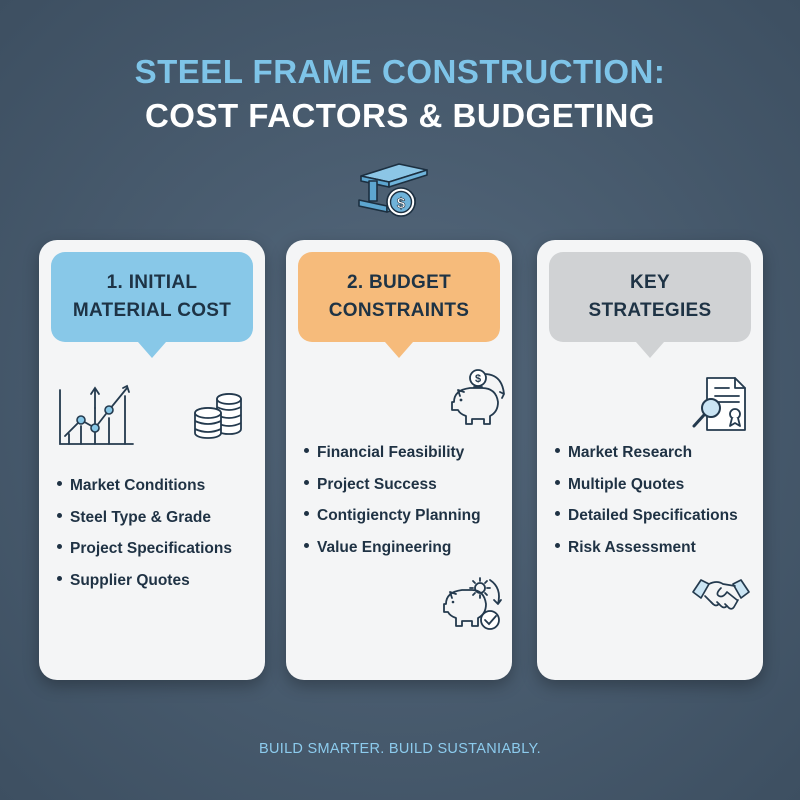  I want to click on list-item: Market Research, so click(646, 453).